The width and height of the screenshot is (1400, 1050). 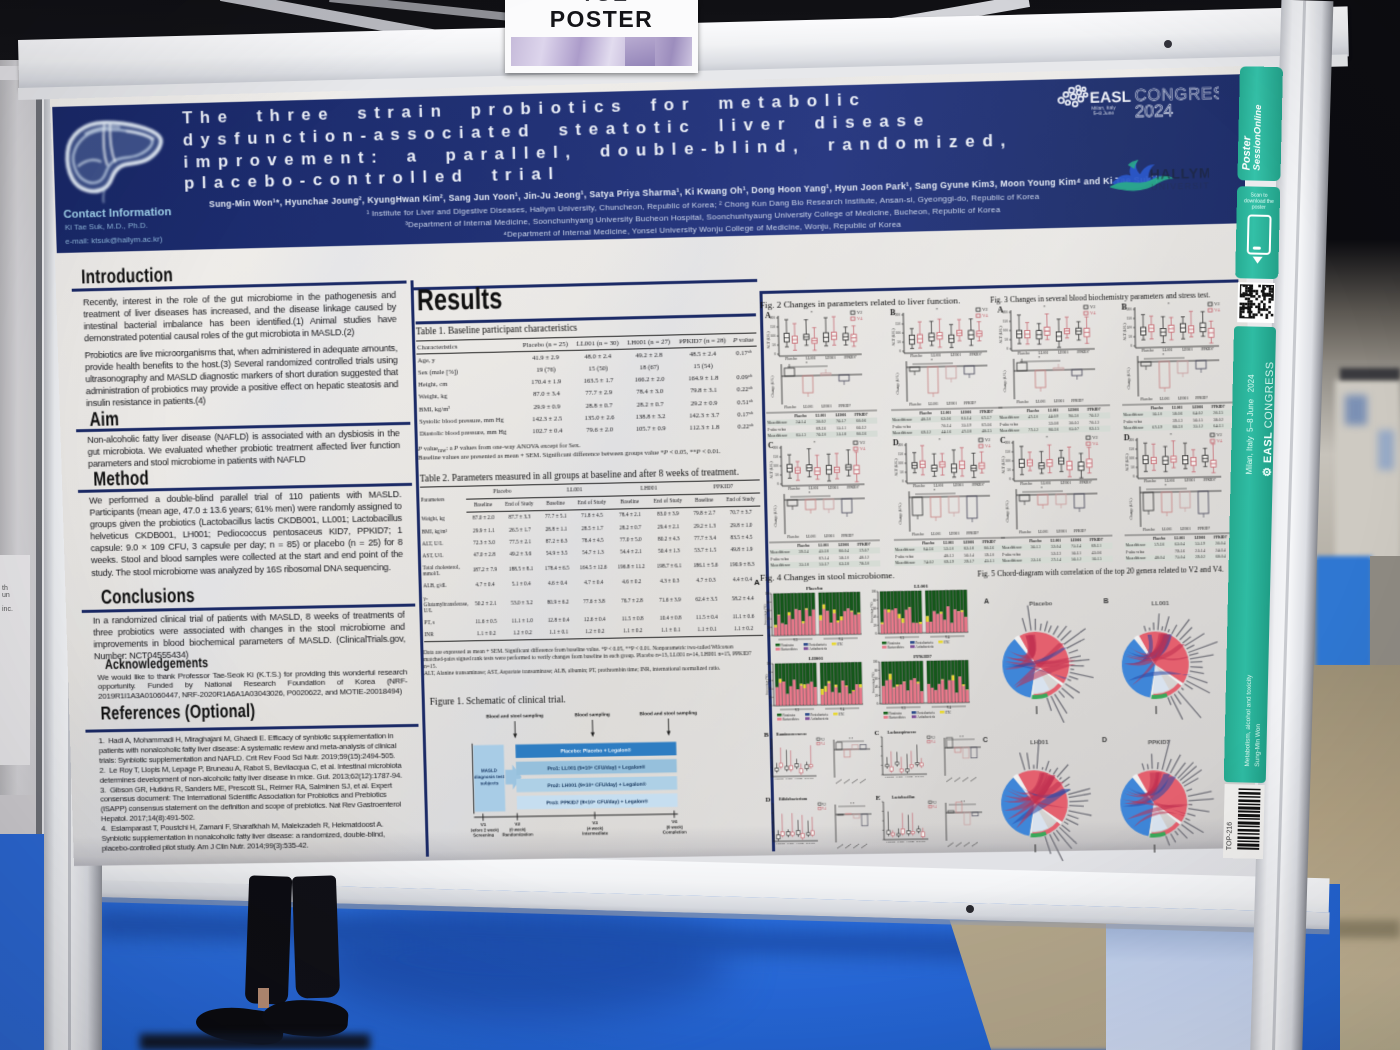 I want to click on svg-text: 80, so click(x=875, y=600).